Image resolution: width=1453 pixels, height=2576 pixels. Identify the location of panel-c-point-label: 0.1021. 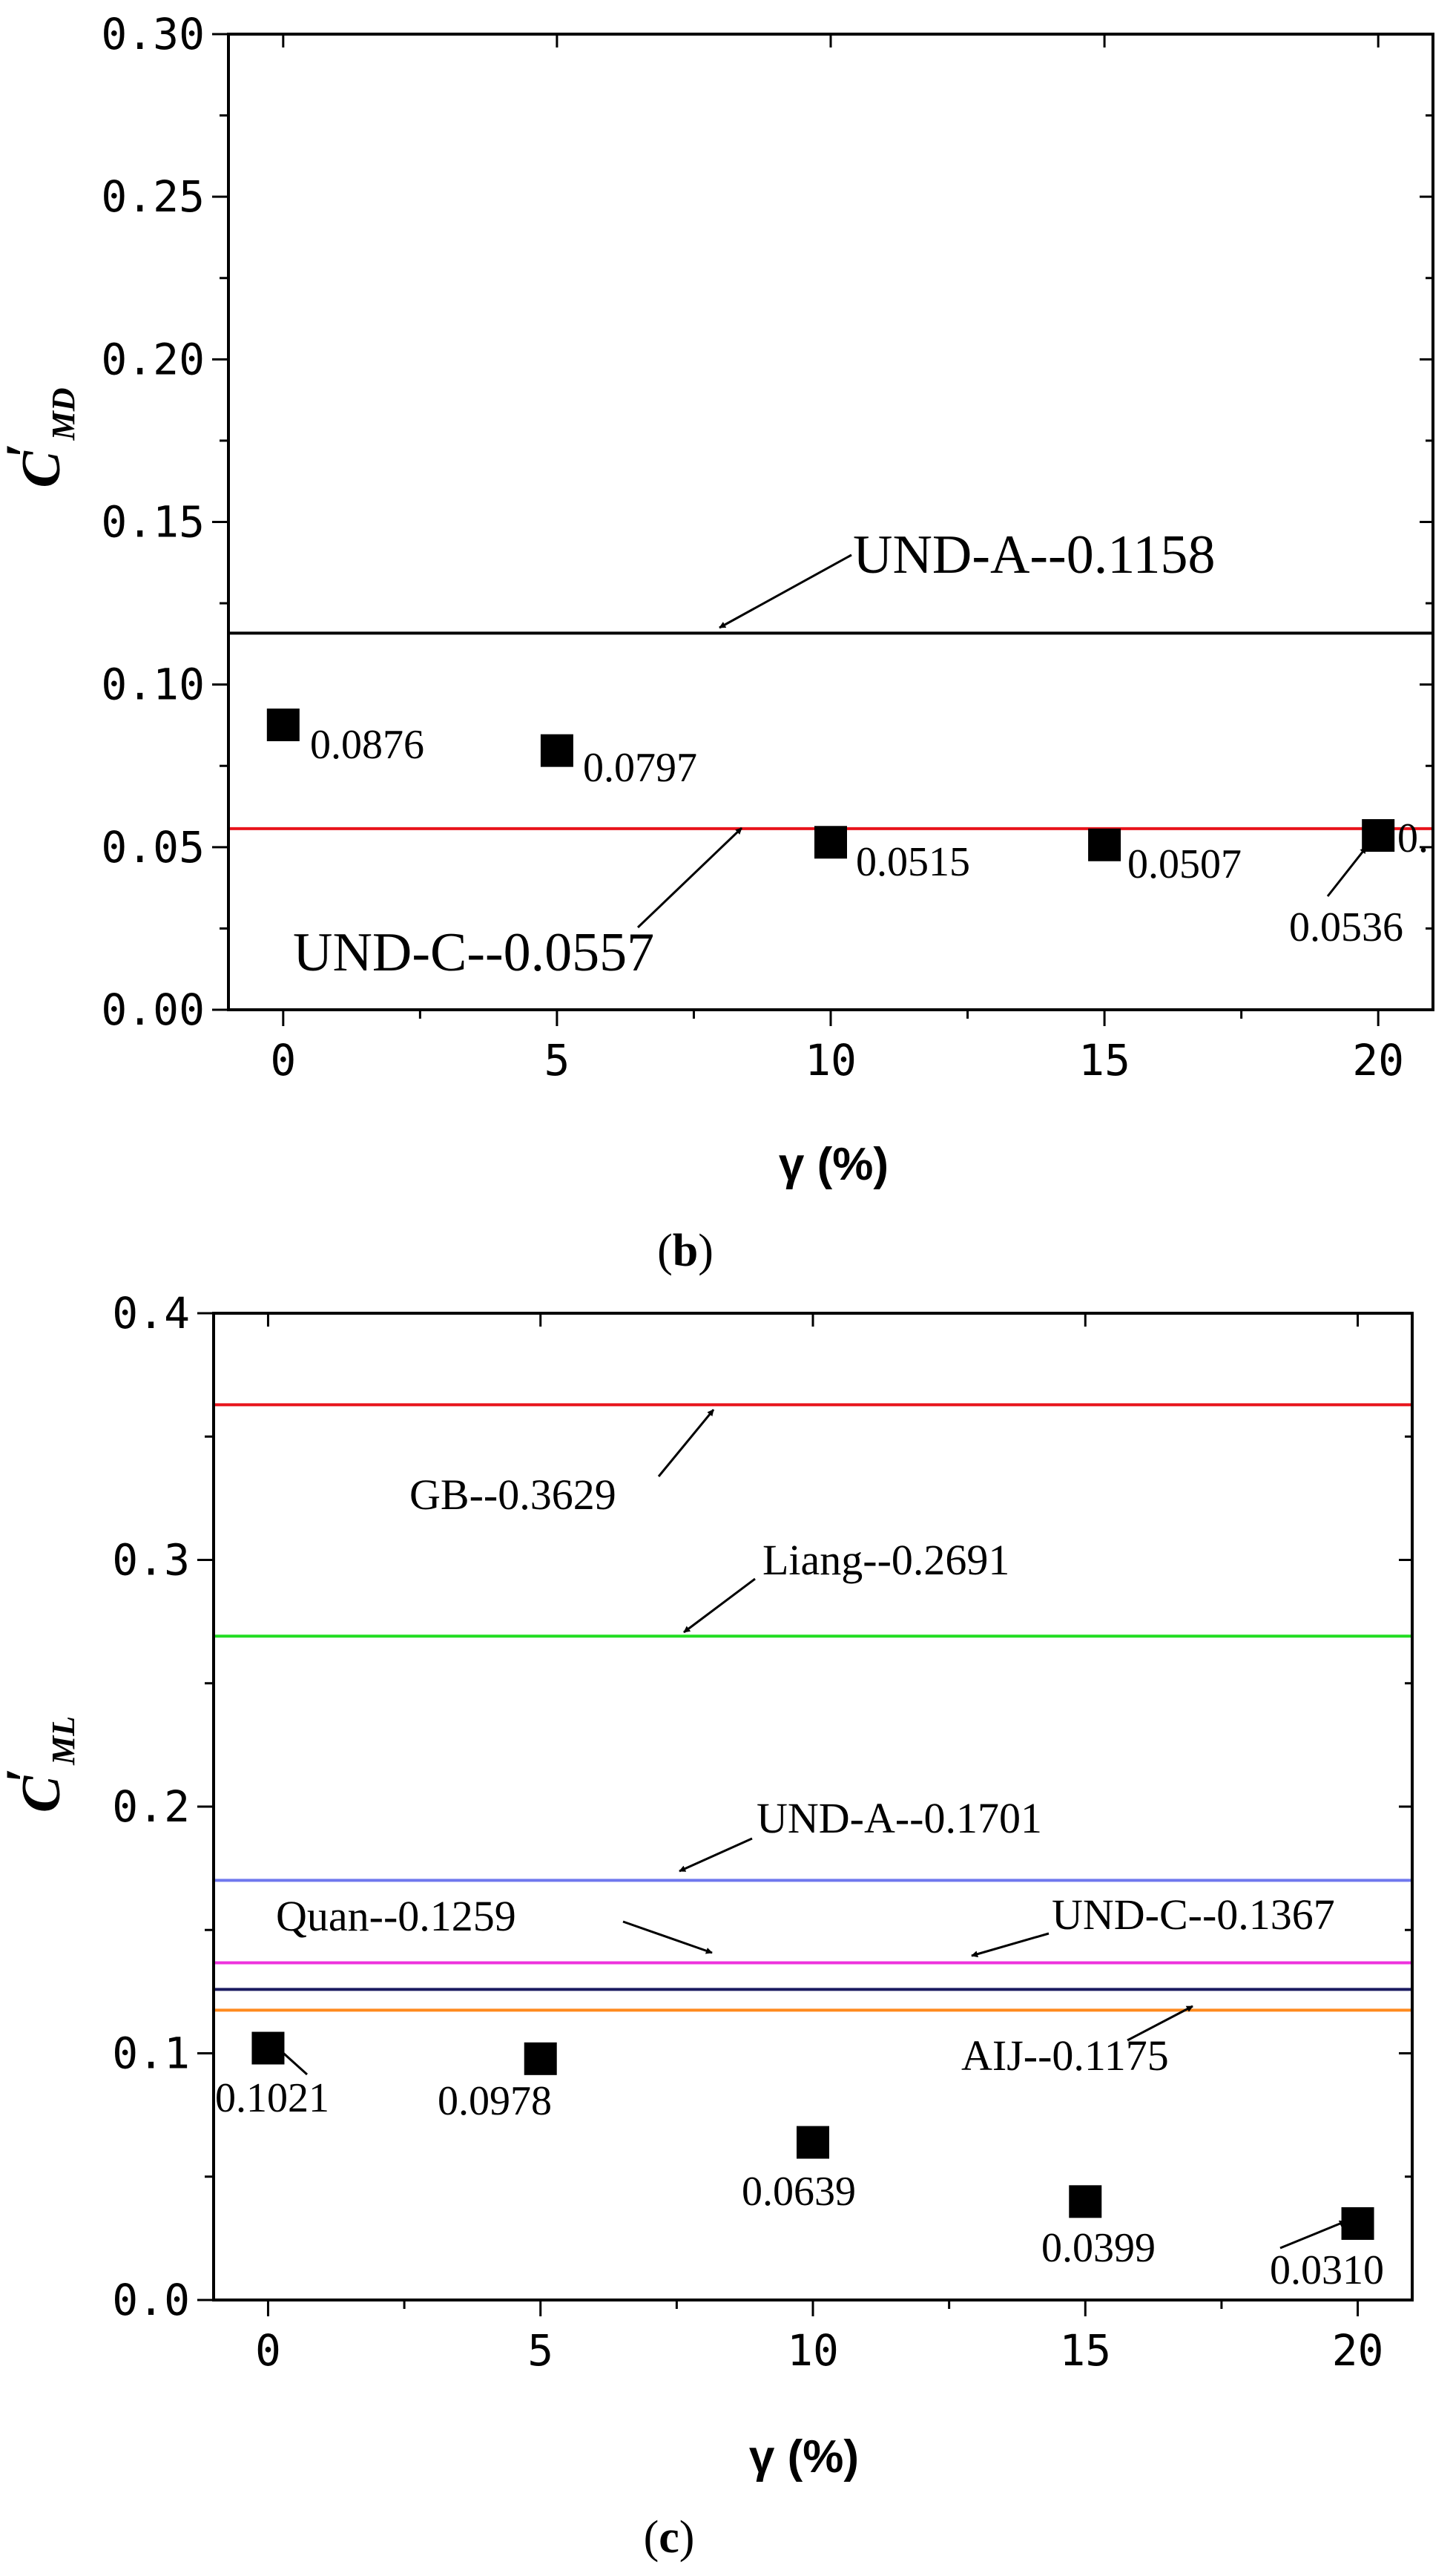
(272, 2098).